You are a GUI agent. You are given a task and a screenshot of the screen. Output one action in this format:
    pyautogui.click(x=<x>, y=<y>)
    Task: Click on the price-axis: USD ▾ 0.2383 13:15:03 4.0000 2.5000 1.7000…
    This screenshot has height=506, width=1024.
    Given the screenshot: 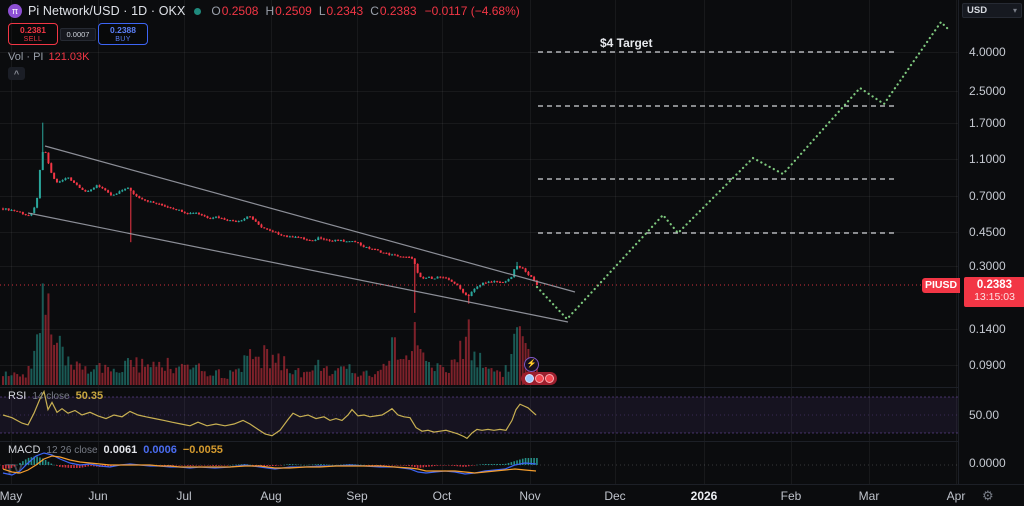 What is the action you would take?
    pyautogui.click(x=991, y=242)
    